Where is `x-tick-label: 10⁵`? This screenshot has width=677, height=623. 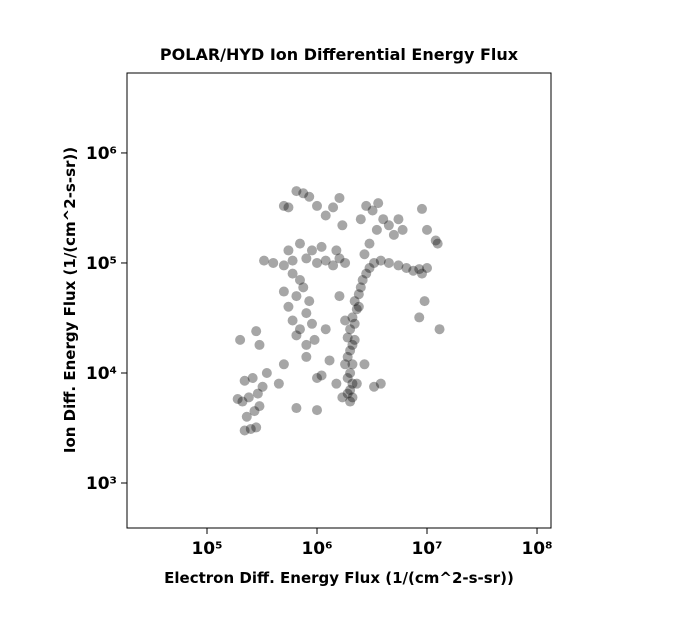 x-tick-label: 10⁵ is located at coordinates (206, 549).